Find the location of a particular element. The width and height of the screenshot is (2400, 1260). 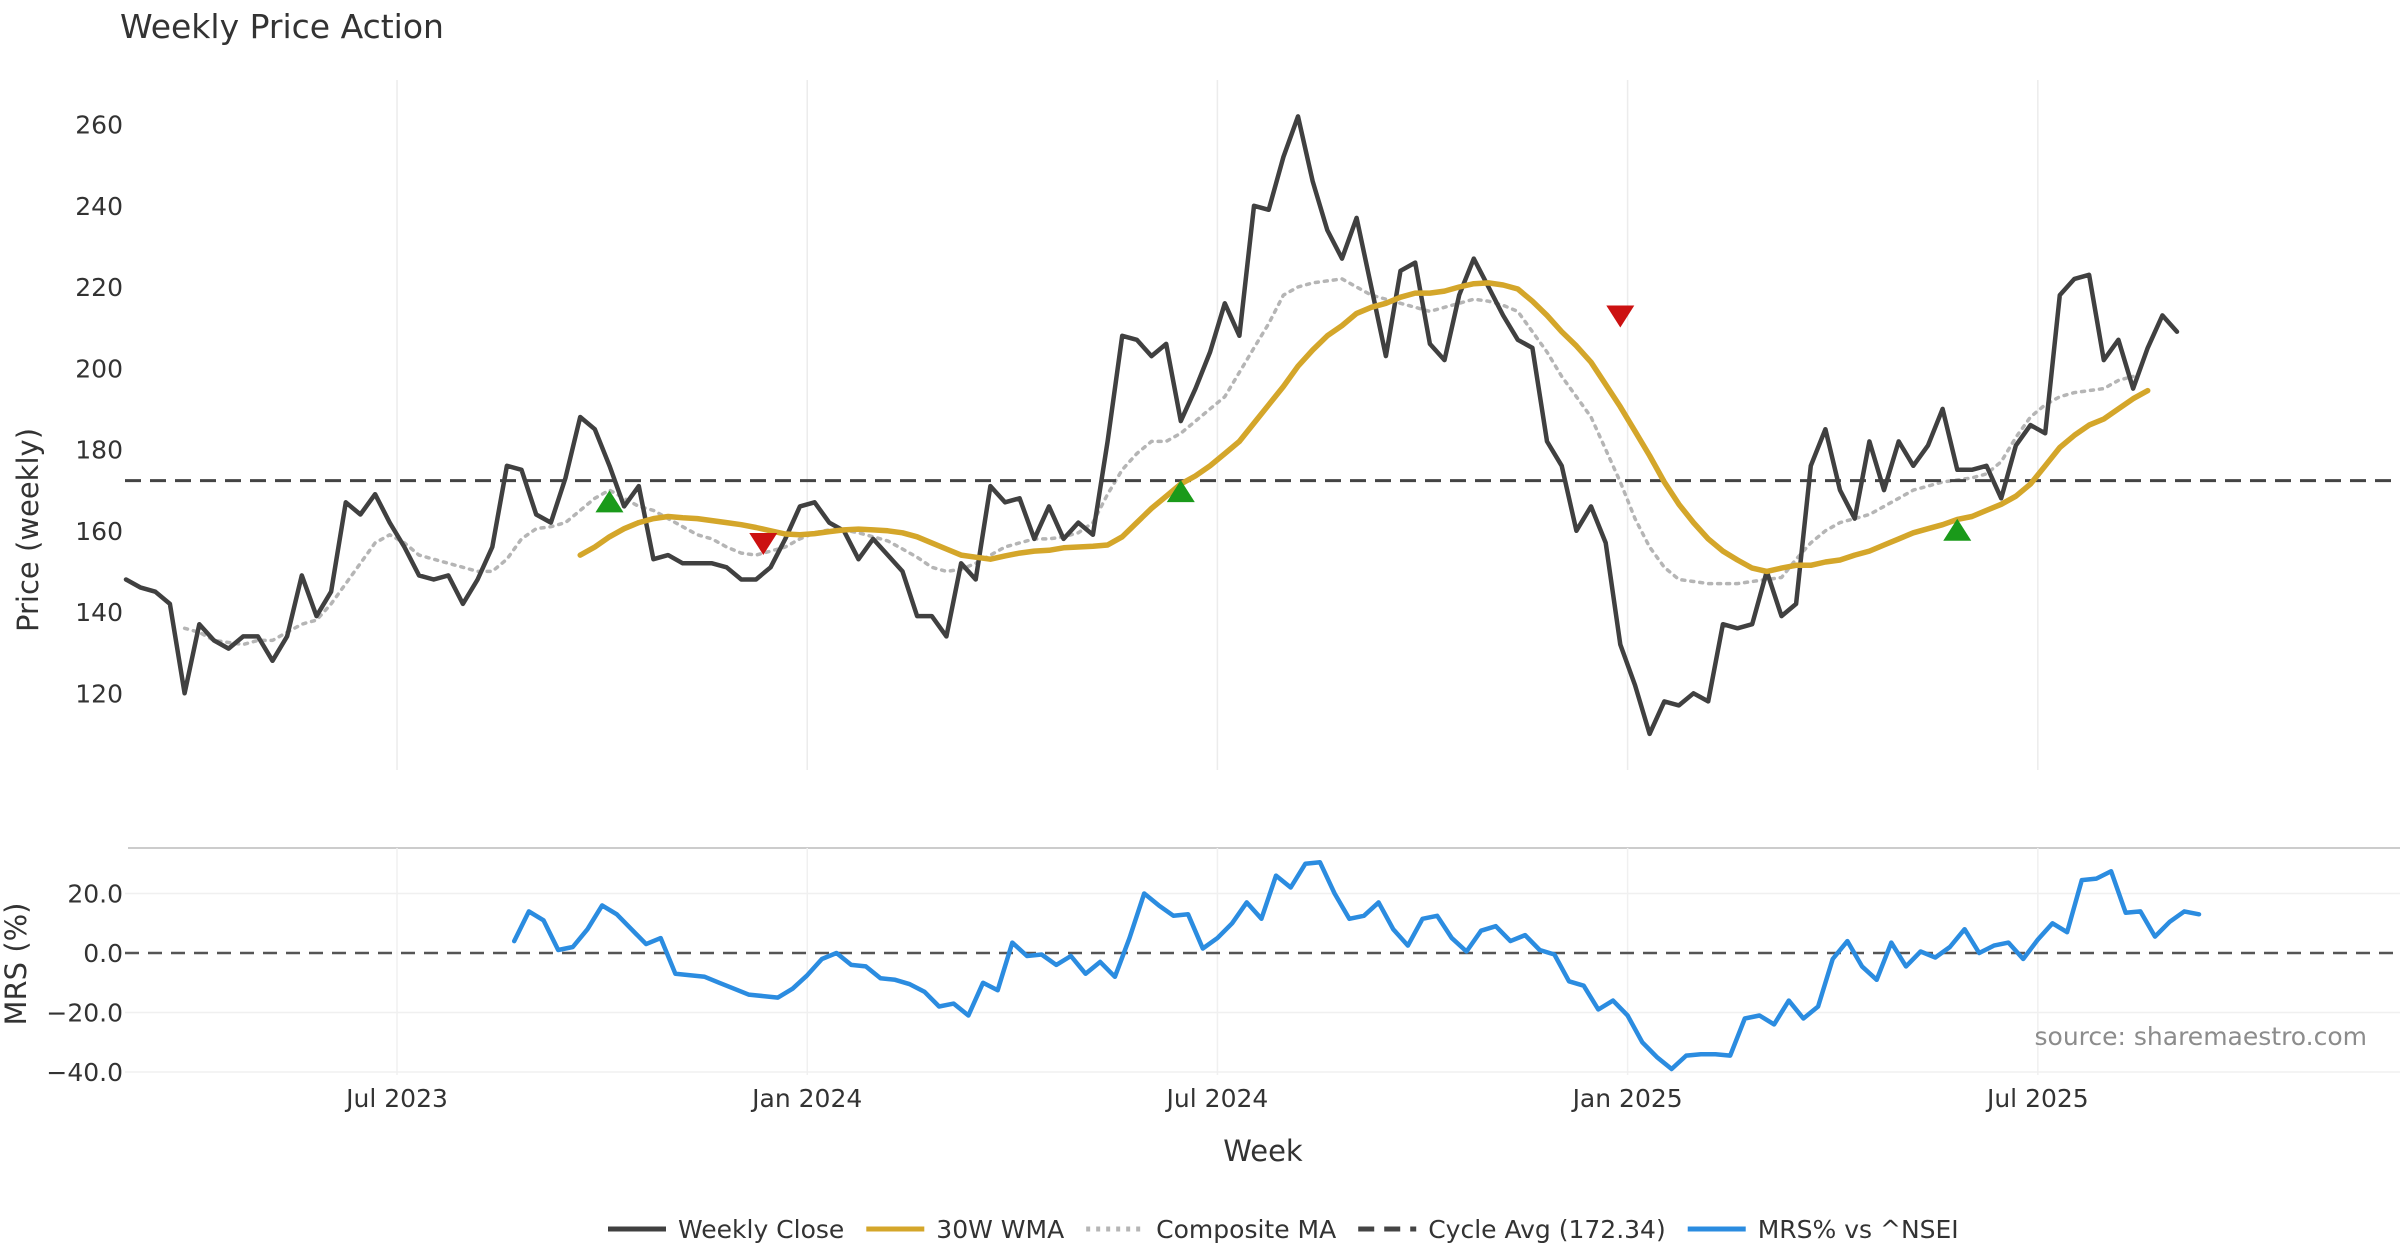

price-y-tick-label: 160 is located at coordinates (99, 531).